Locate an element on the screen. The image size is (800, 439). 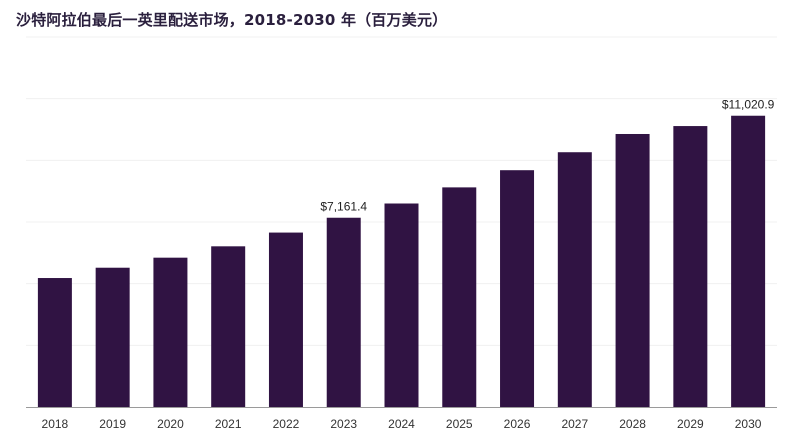
x-tick-label: 2018 is located at coordinates (55, 424).